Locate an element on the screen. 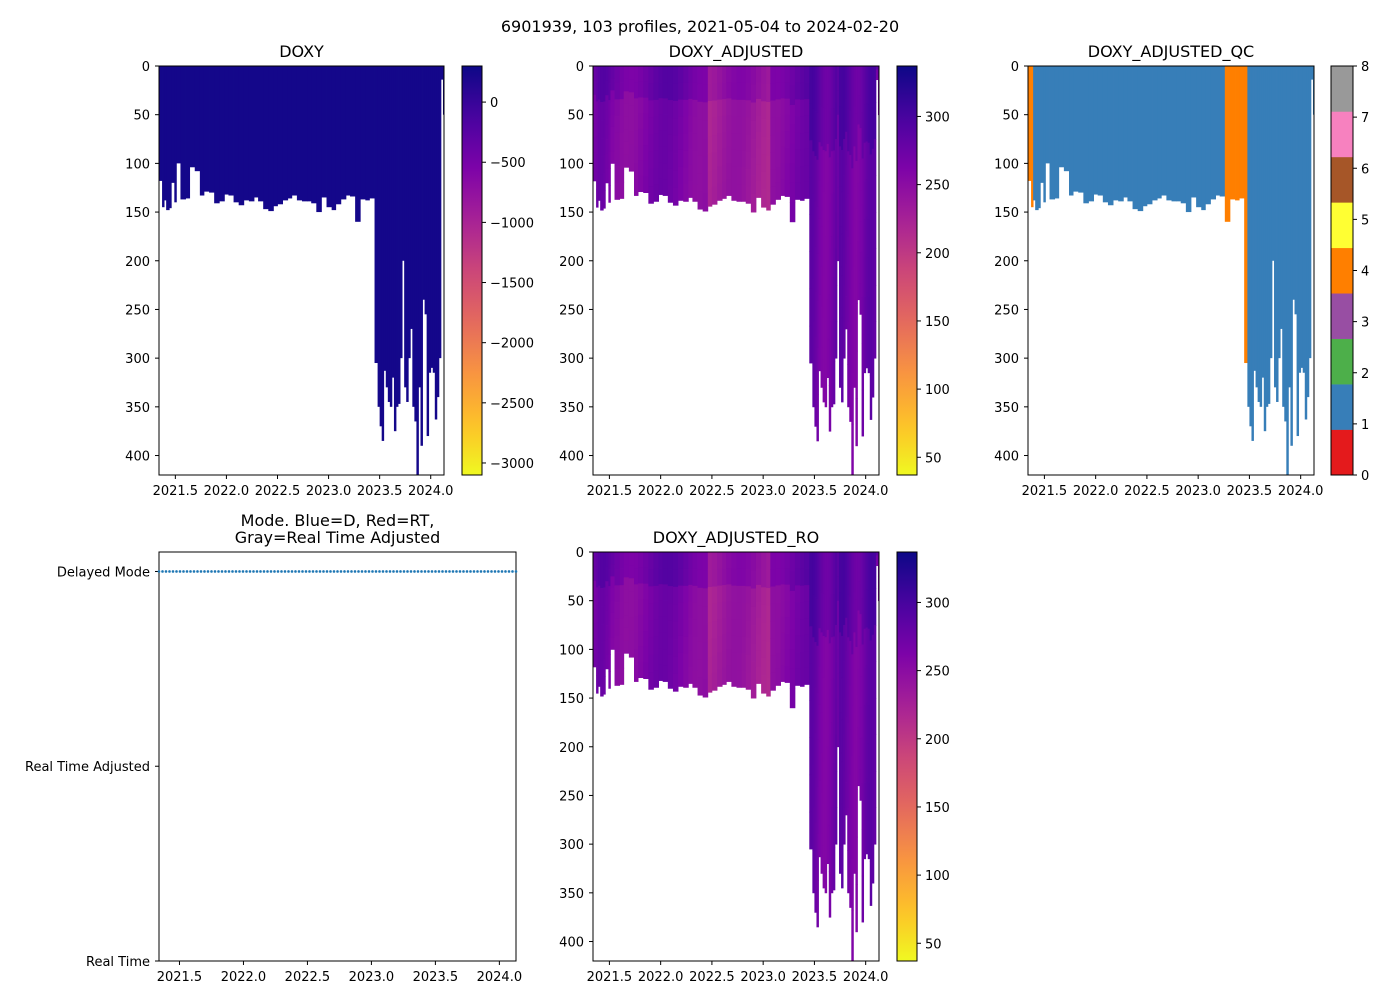 The height and width of the screenshot is (1000, 1400). axes-frame is located at coordinates (736, 756).